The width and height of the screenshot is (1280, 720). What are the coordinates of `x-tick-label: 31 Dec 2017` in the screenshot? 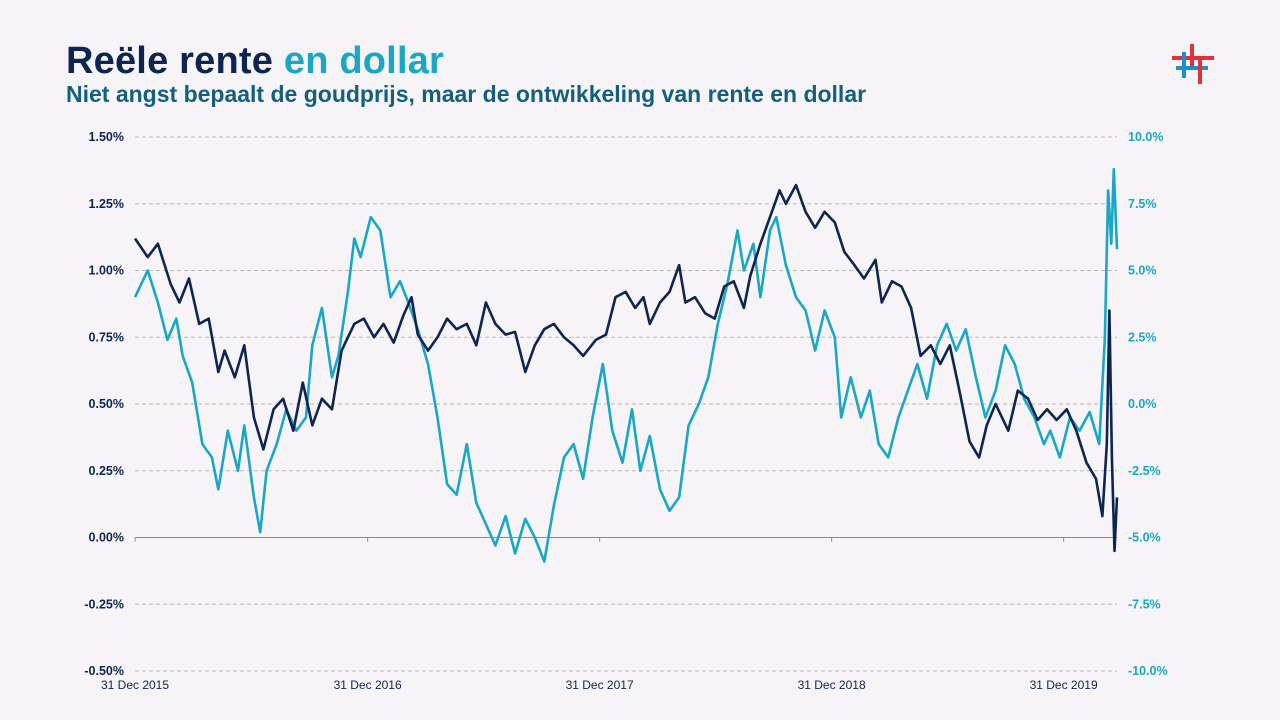 It's located at (600, 685).